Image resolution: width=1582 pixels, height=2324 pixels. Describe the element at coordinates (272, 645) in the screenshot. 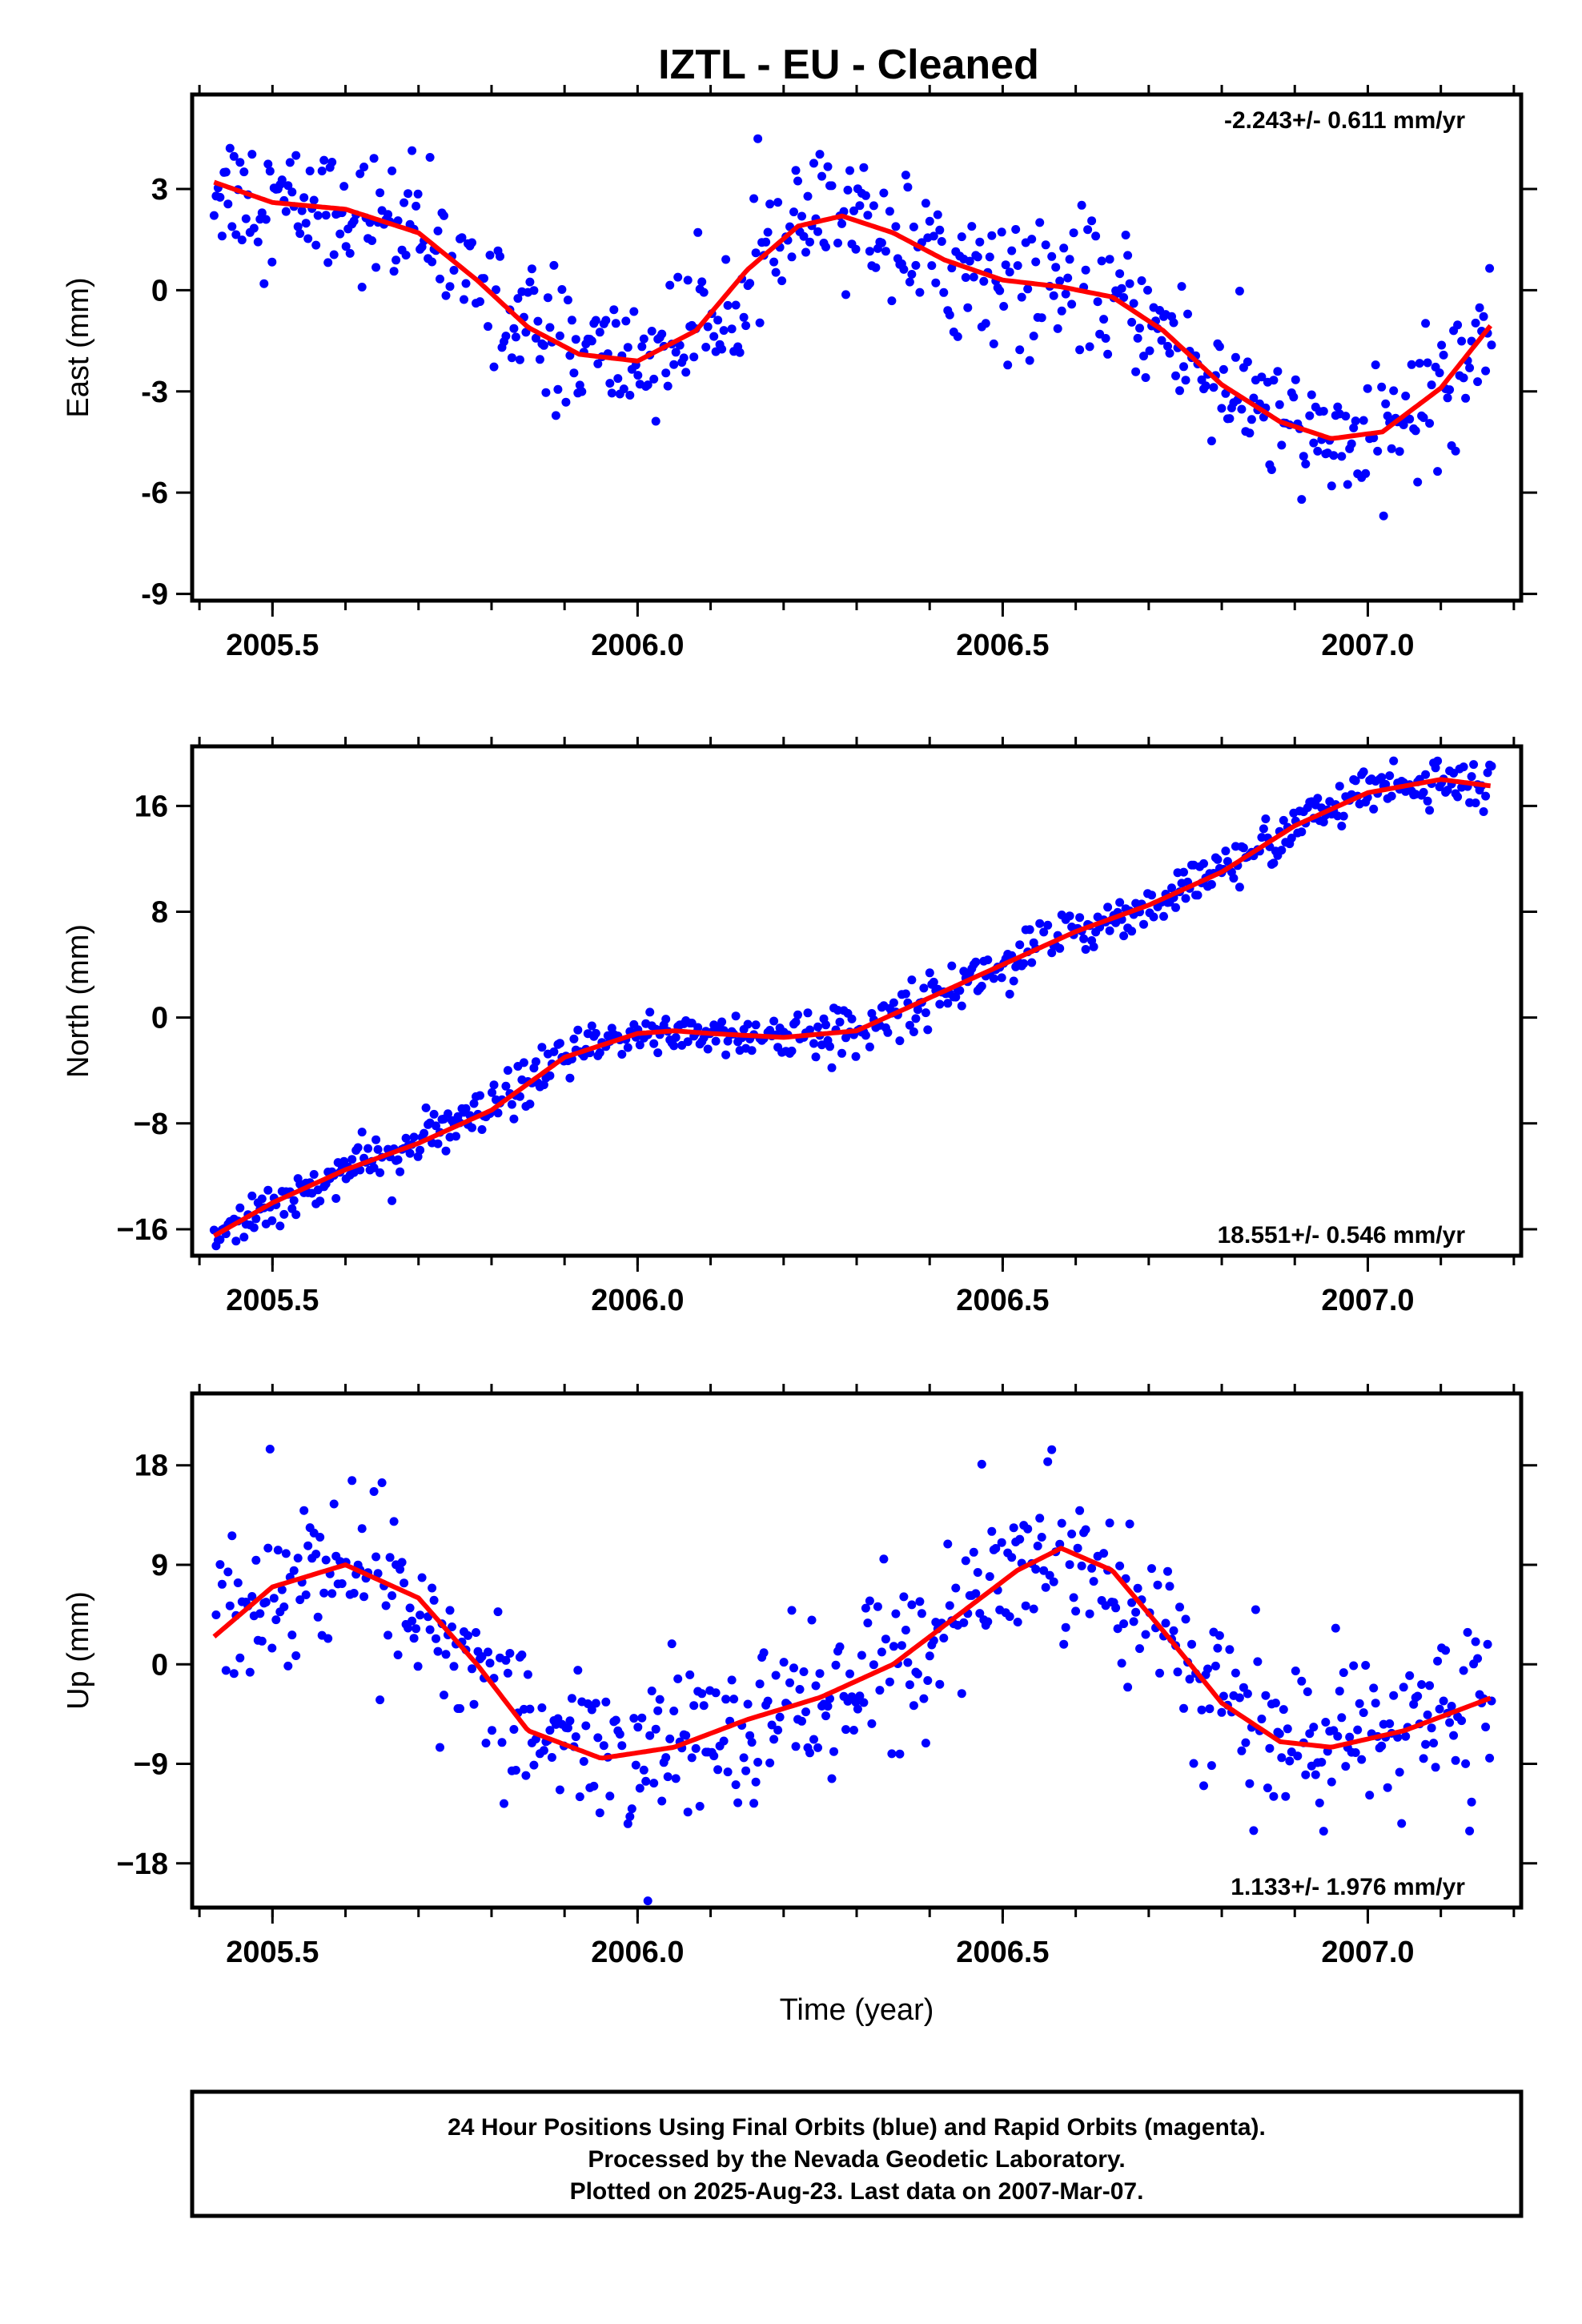

I see `x-tick-label: 2005.5` at that location.